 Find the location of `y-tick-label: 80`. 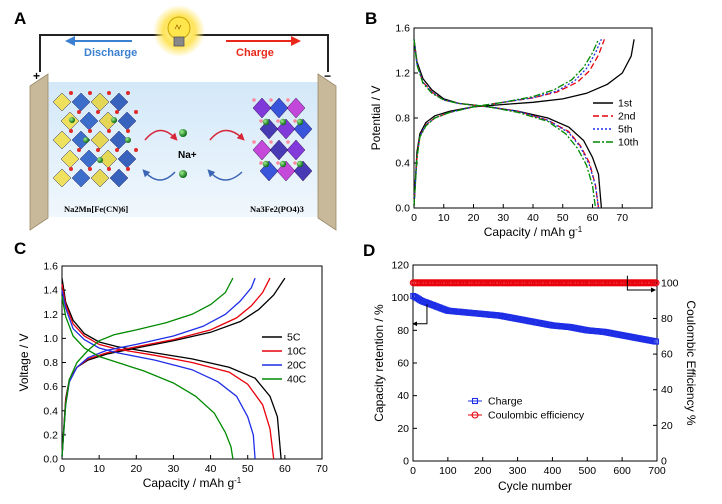

y-tick-label: 80 is located at coordinates (403, 331).